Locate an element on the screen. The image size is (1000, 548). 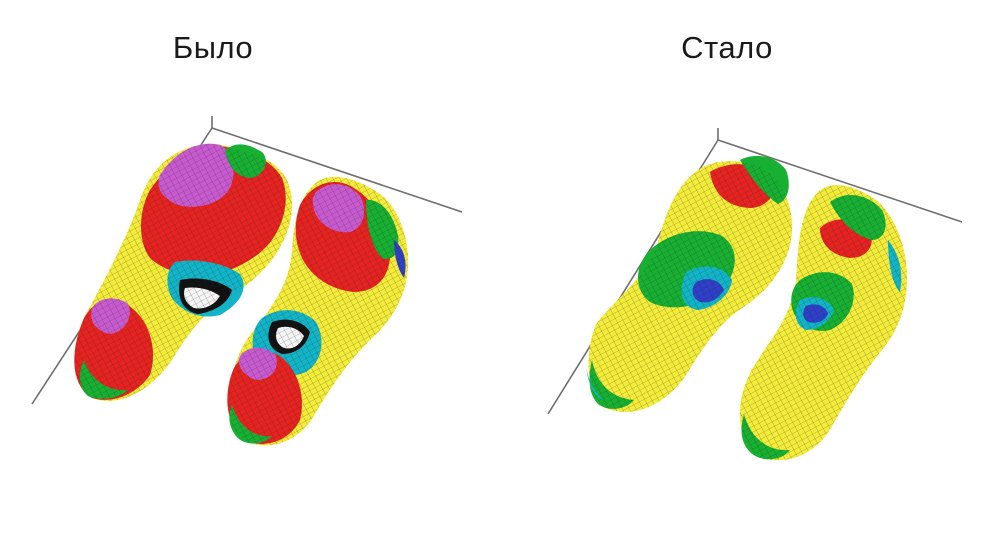
foot-left-before is located at coordinates (183, 272).